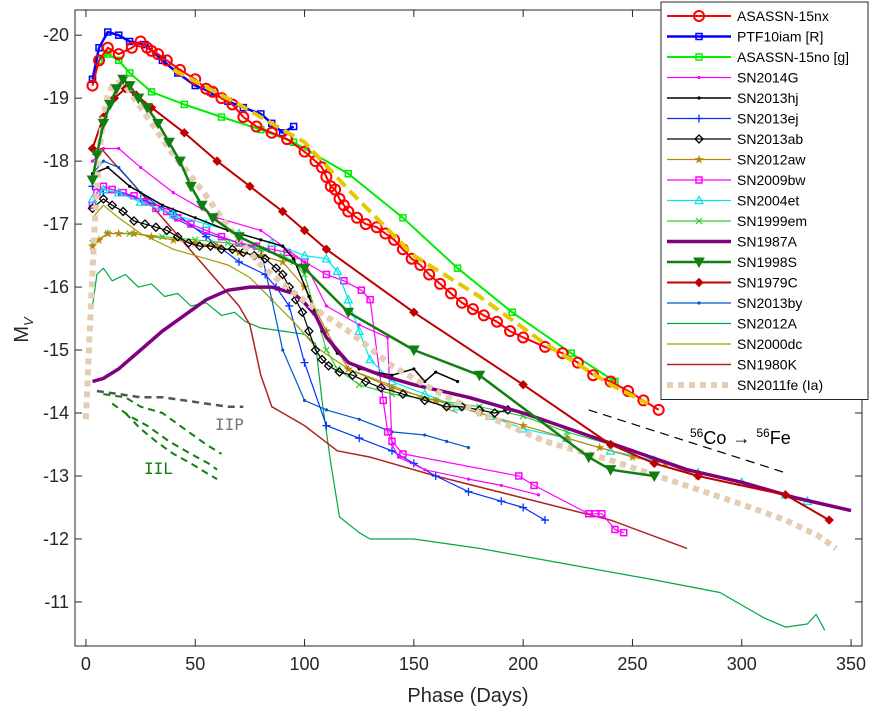 The image size is (872, 712). I want to click on sn2012aw-point-21: ★, so click(632, 457).